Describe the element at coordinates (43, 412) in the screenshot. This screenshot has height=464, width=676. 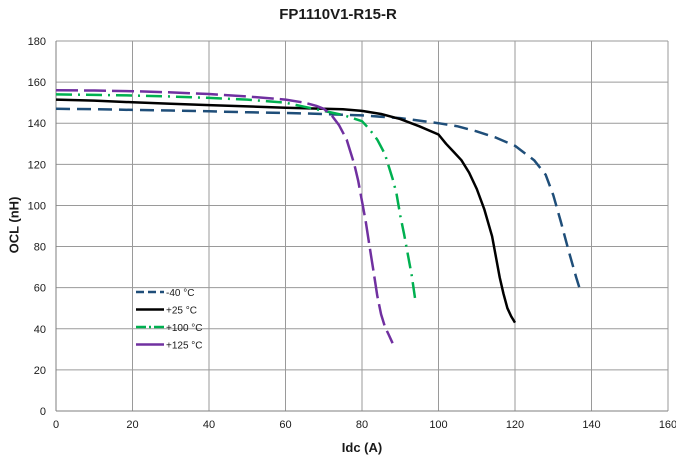
I see `y-tick-label: 0` at that location.